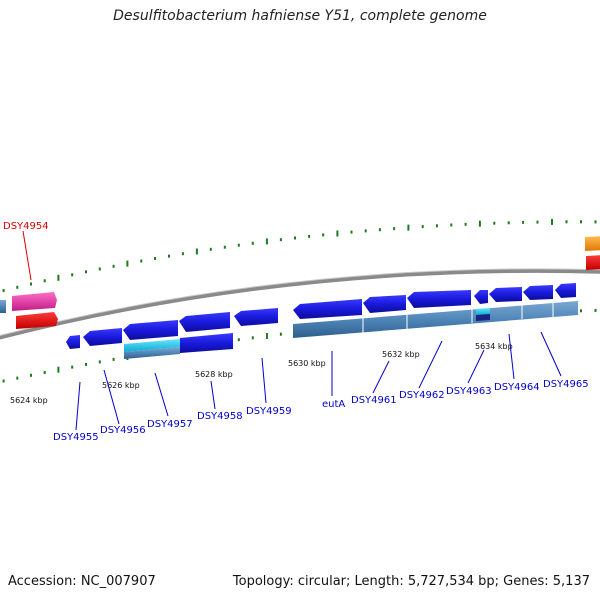 Image resolution: width=600 pixels, height=600 pixels. What do you see at coordinates (481, 297) in the screenshot?
I see `gene-dsy4963` at bounding box center [481, 297].